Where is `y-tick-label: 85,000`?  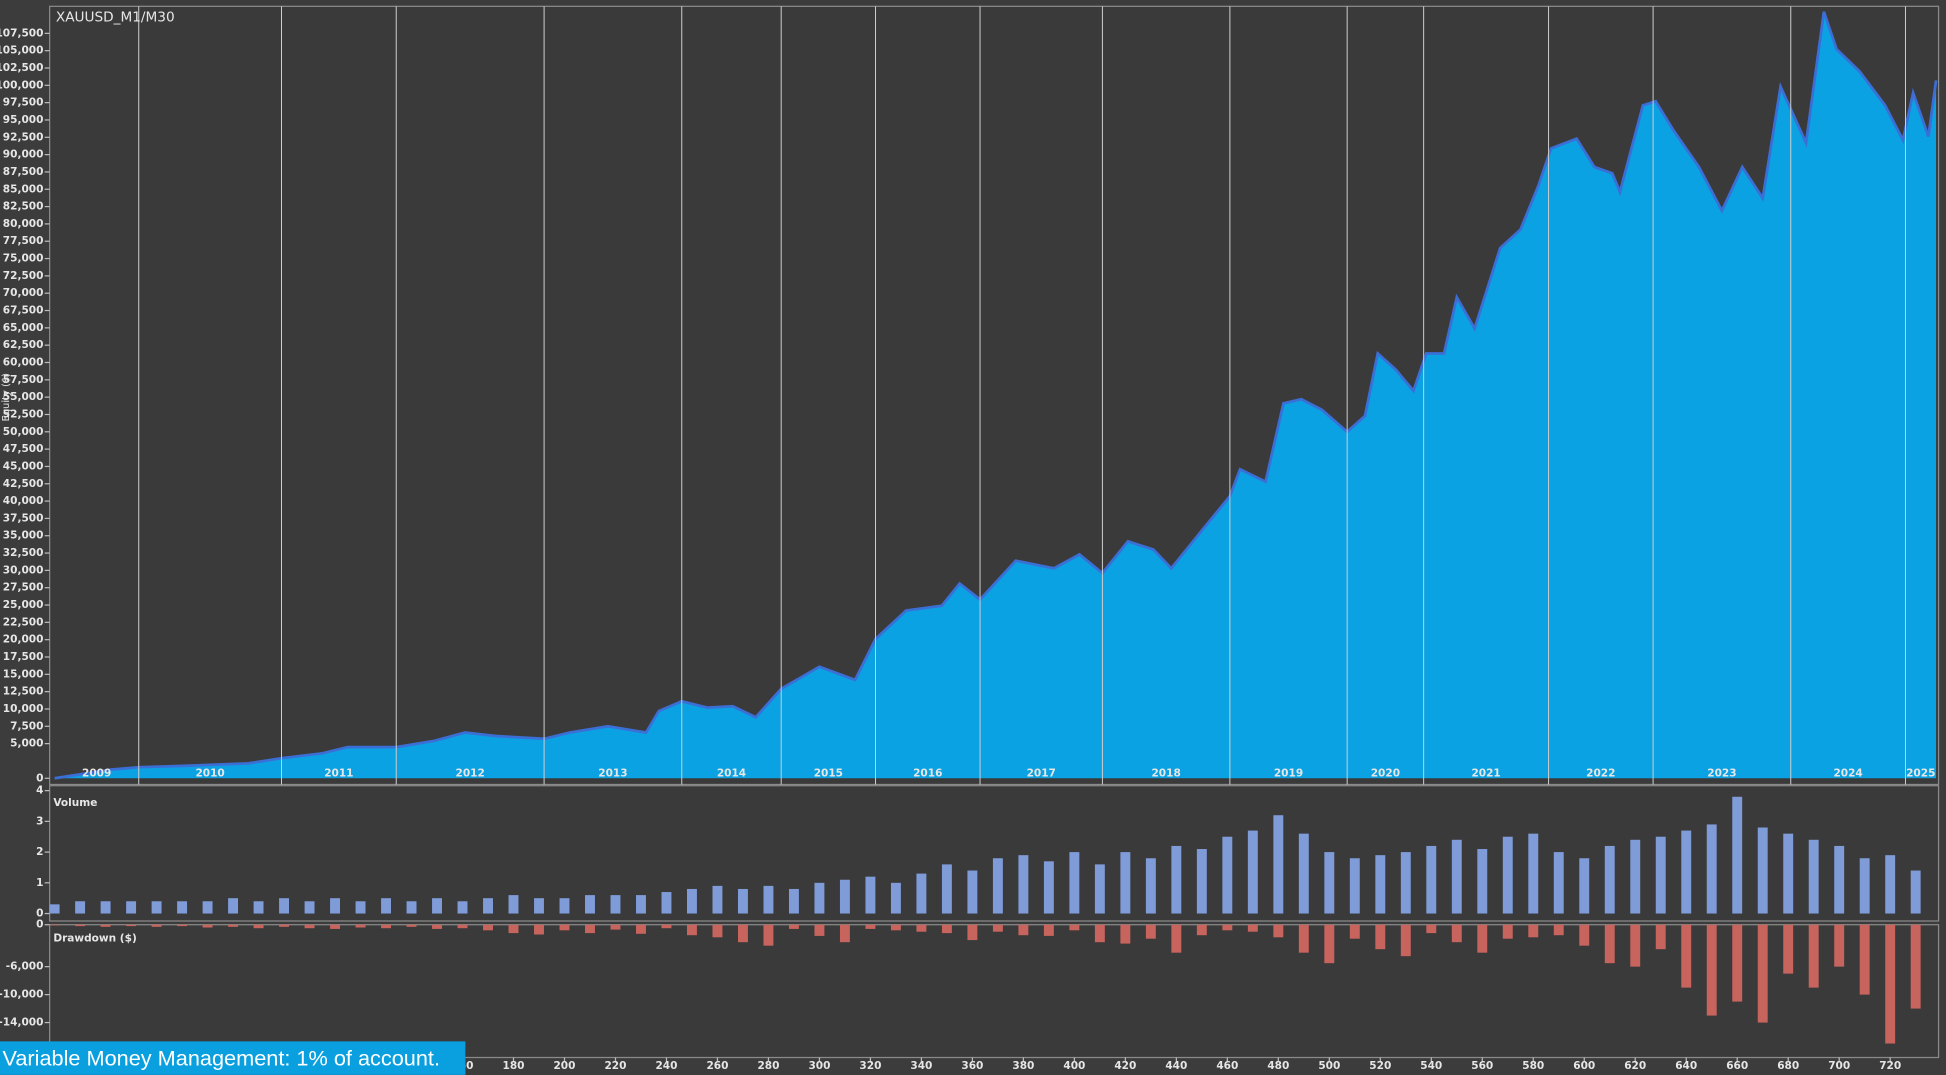 y-tick-label: 85,000 is located at coordinates (23, 189).